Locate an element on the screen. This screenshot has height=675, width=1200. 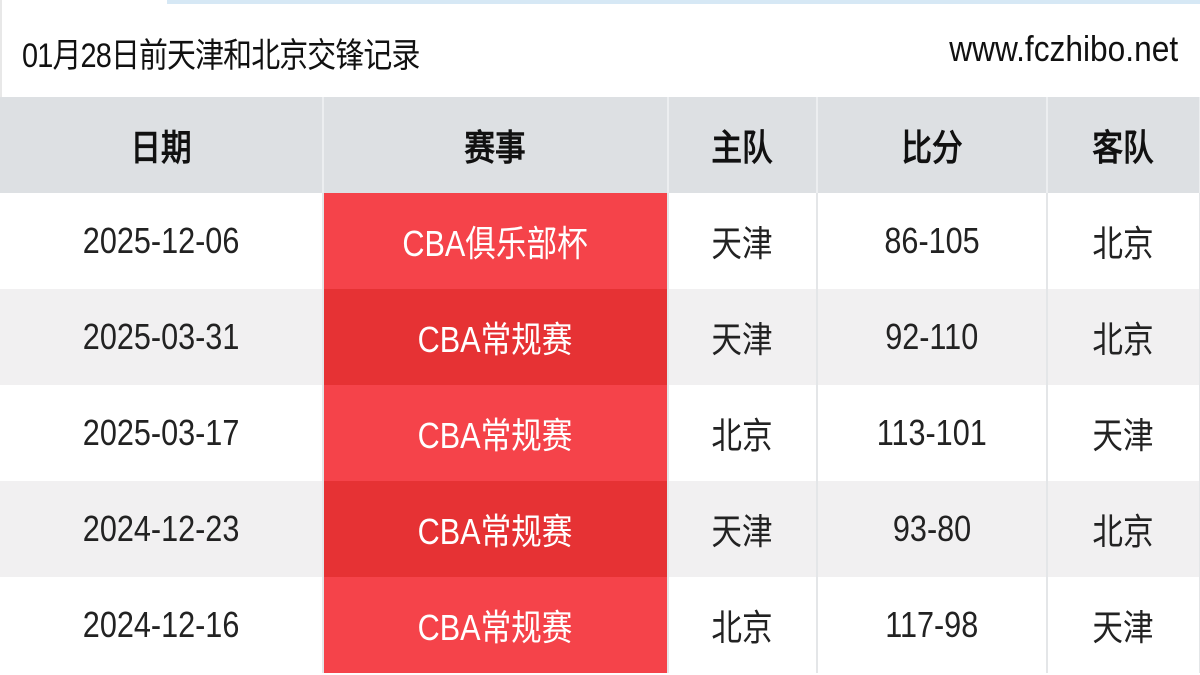
score-text: 113-101 is located at coordinates (932, 432).